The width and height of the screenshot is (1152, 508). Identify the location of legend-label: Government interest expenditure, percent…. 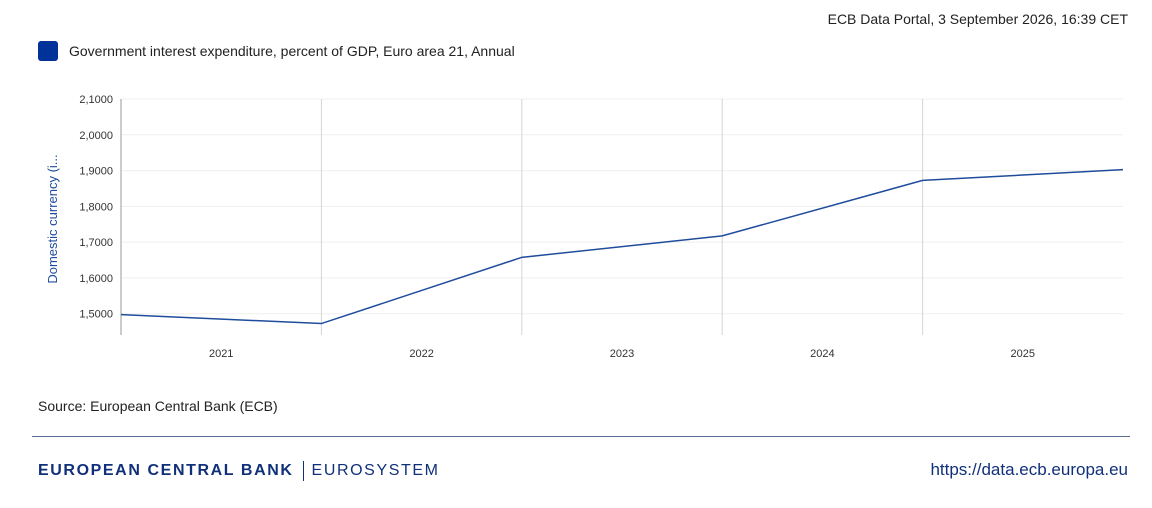
(292, 51).